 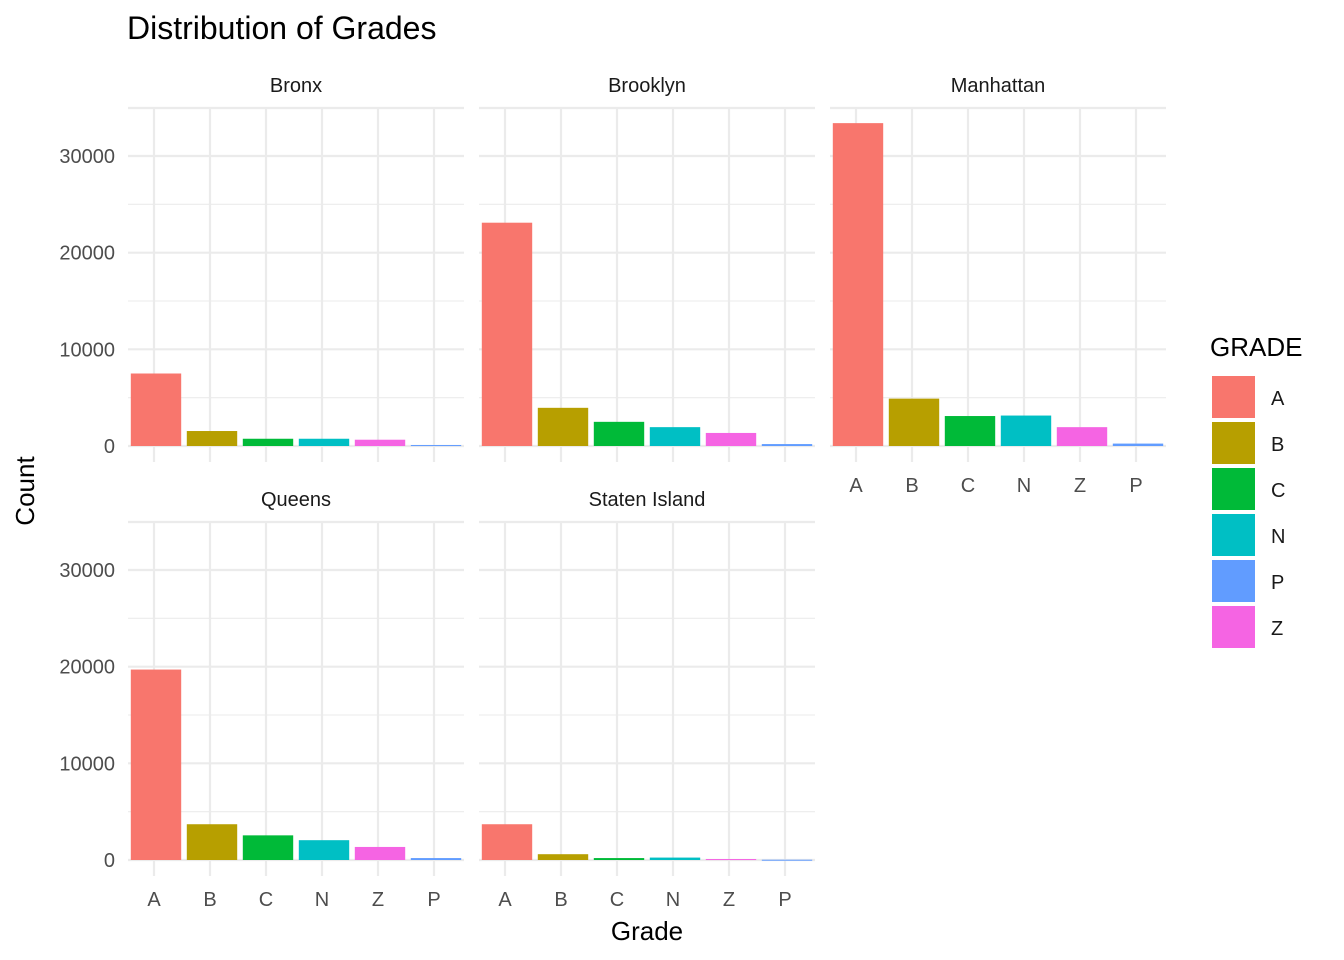 What do you see at coordinates (647, 500) in the screenshot?
I see `facet-label-staten-island: Staten Island` at bounding box center [647, 500].